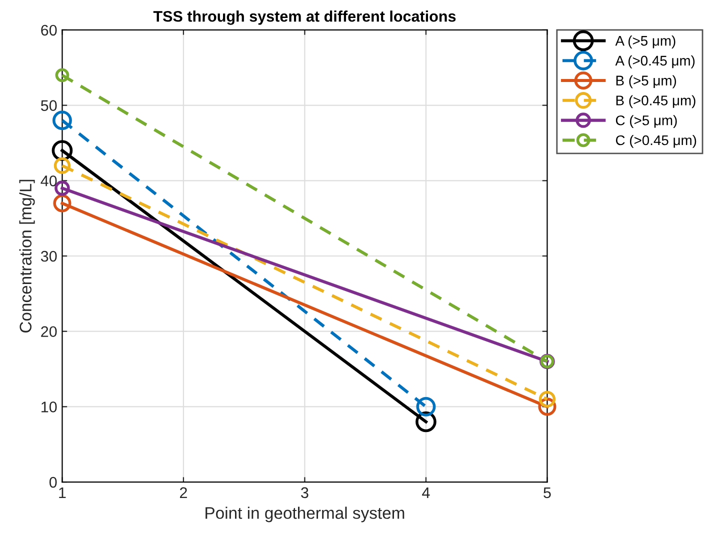 The width and height of the screenshot is (707, 535). Describe the element at coordinates (53, 482) in the screenshot. I see `y-tick-label: 0` at that location.